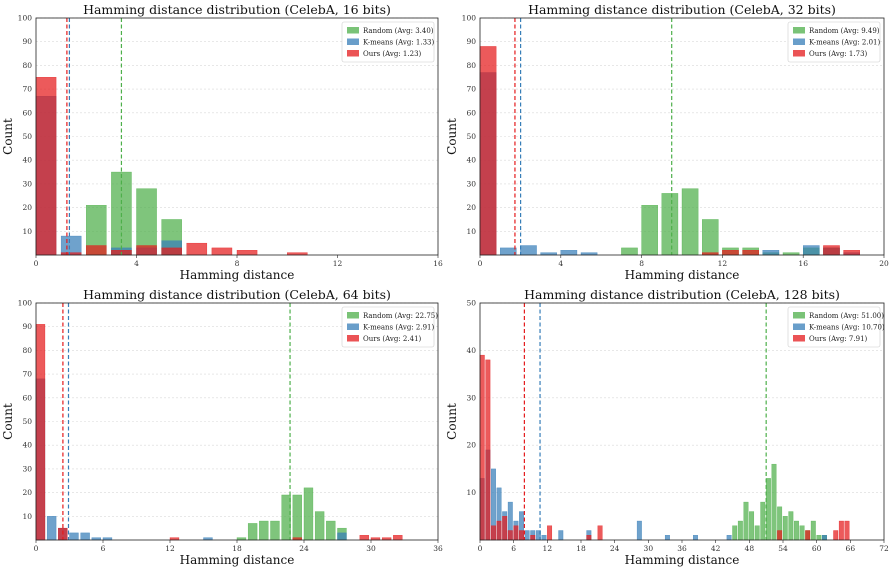 This screenshot has width=896, height=571. I want to click on legend-label-random: Random (Avg: 51.00), so click(846, 316).